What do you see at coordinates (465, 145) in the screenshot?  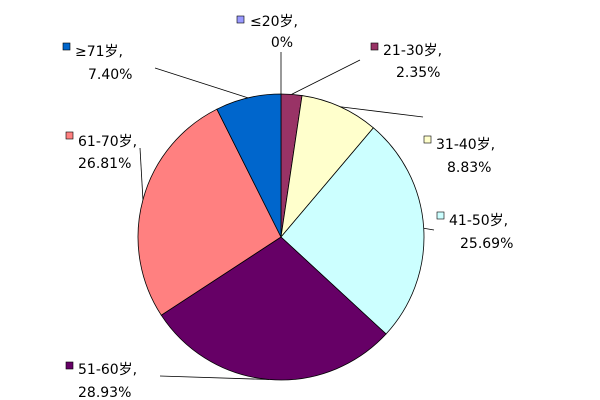 I see `slice-label-2: 31-40岁,` at bounding box center [465, 145].